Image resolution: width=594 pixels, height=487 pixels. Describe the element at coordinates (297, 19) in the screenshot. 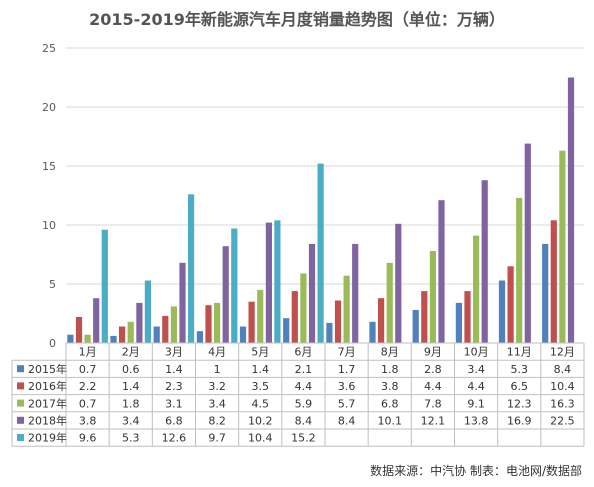

I see `chart-title: 2015-2019年新能源汽车月度销量趋势图（单位：万辆）` at that location.